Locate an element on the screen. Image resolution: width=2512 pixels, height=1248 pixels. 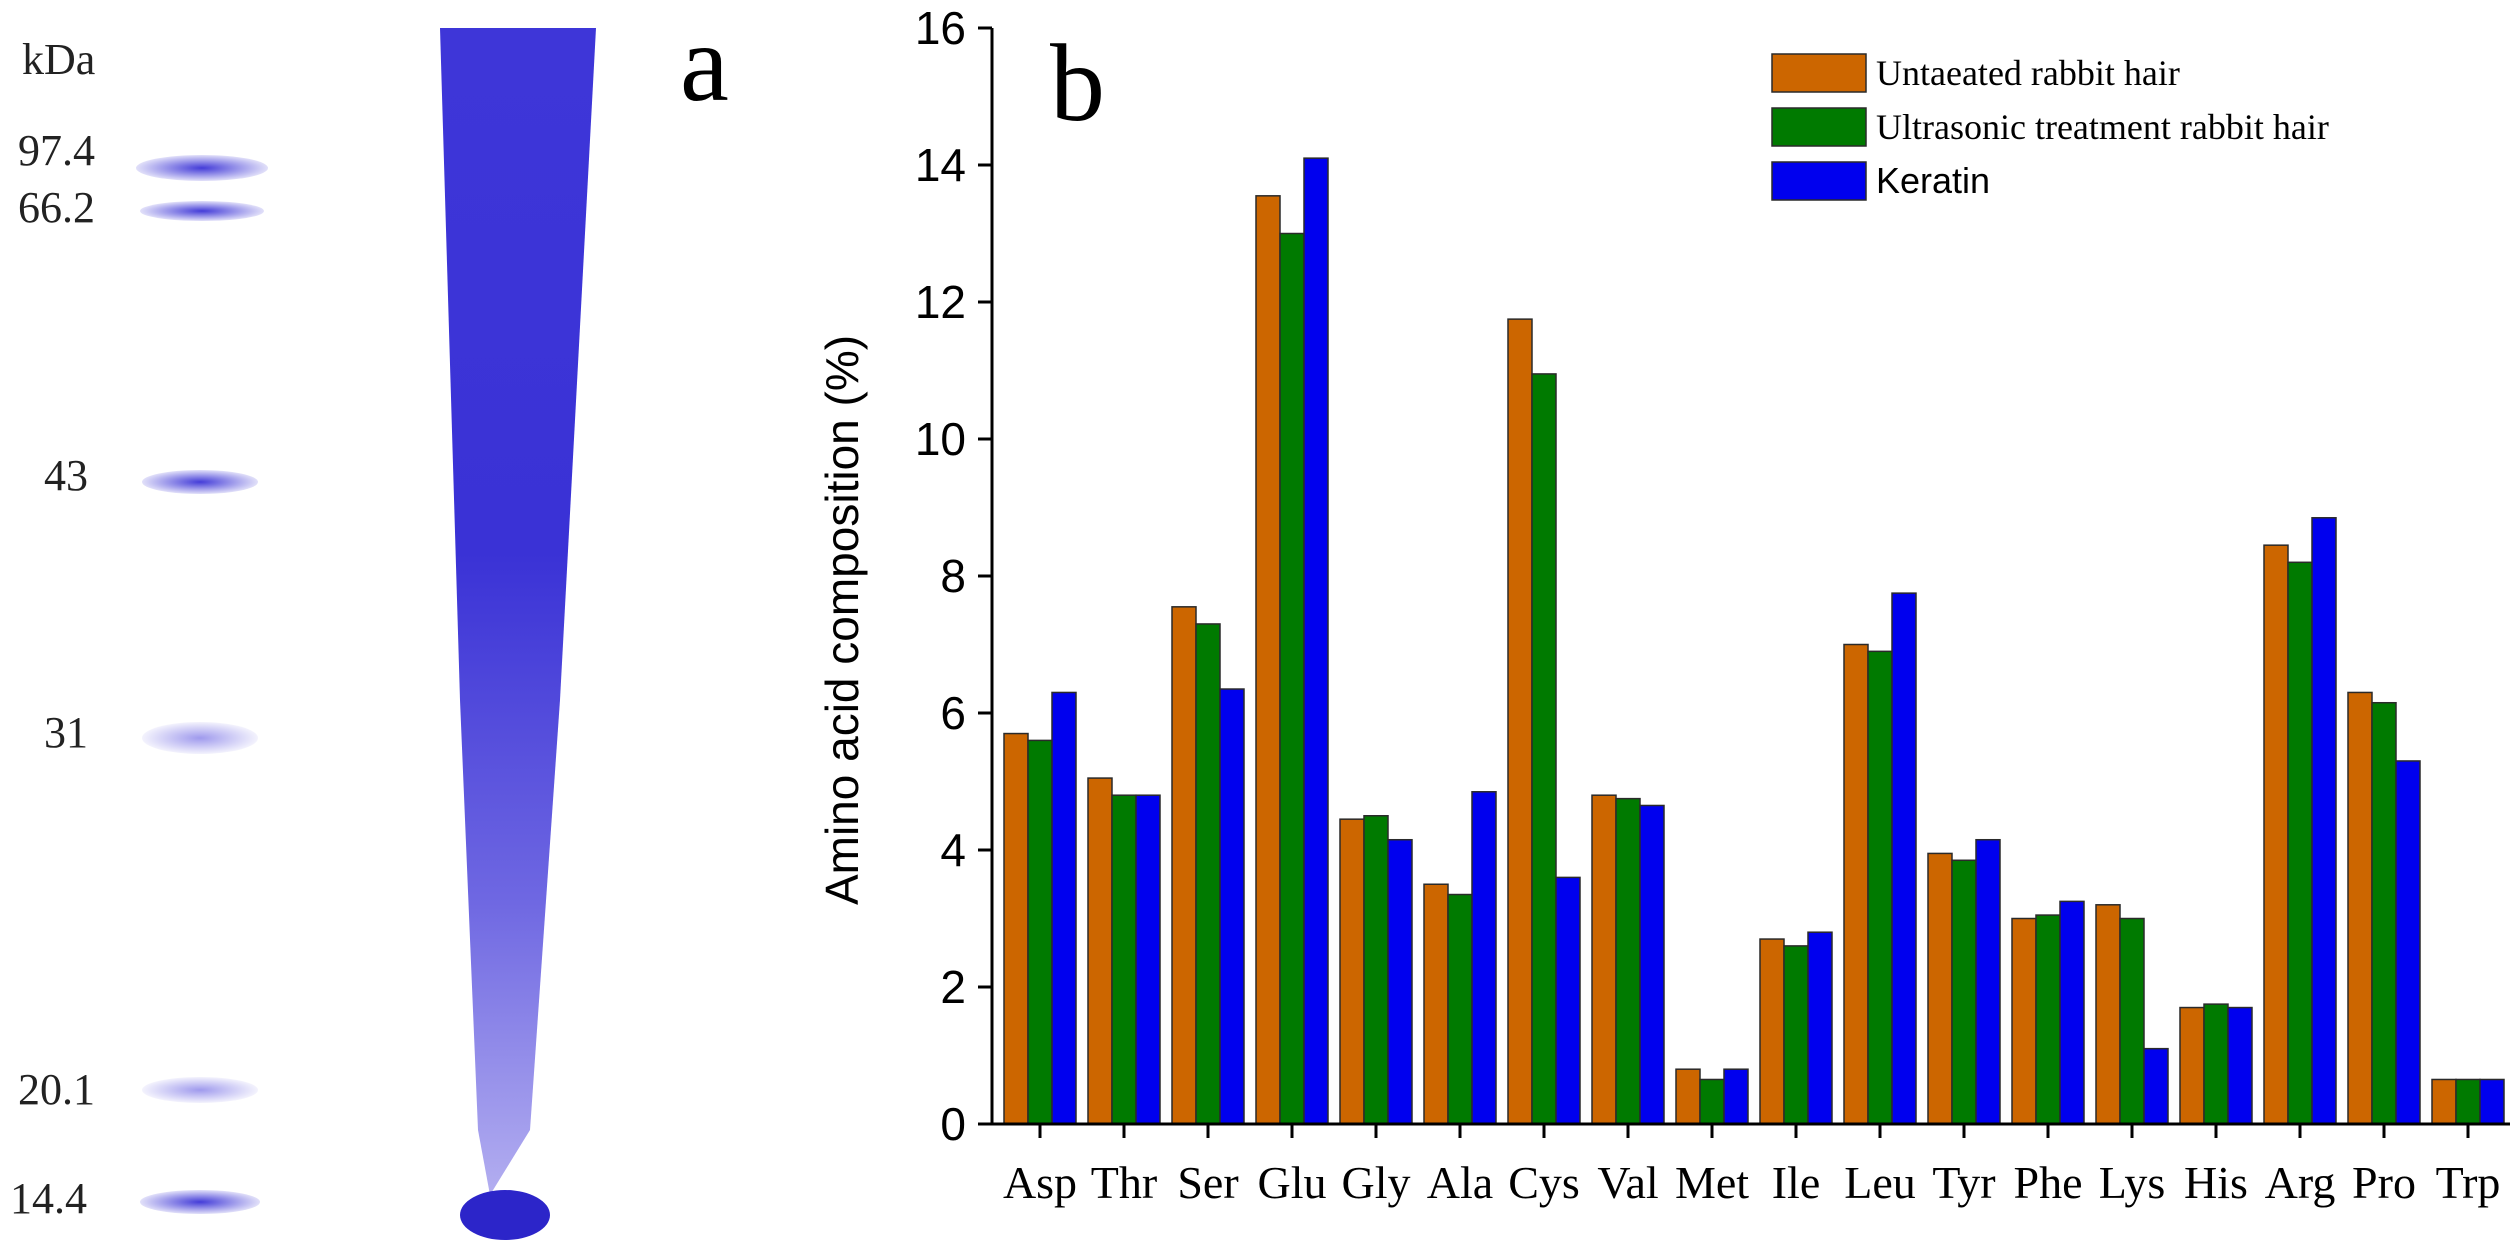
x-tick-label-pro: Pro is located at coordinates (2384, 1182).